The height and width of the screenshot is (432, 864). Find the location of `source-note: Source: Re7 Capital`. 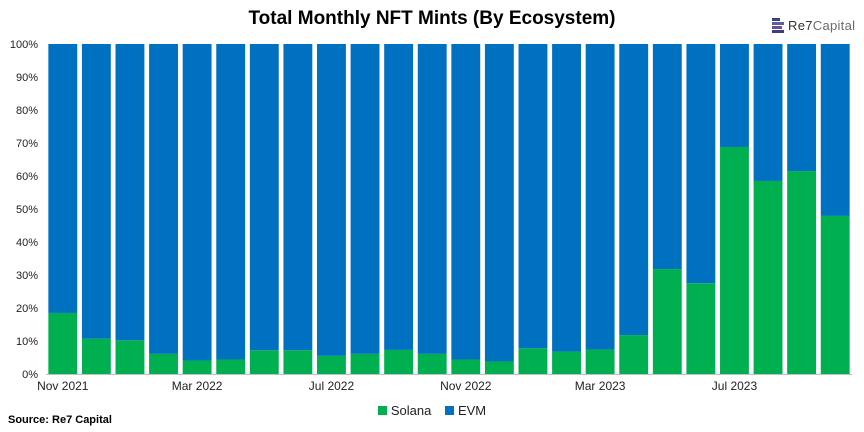

source-note: Source: Re7 Capital is located at coordinates (60, 420).